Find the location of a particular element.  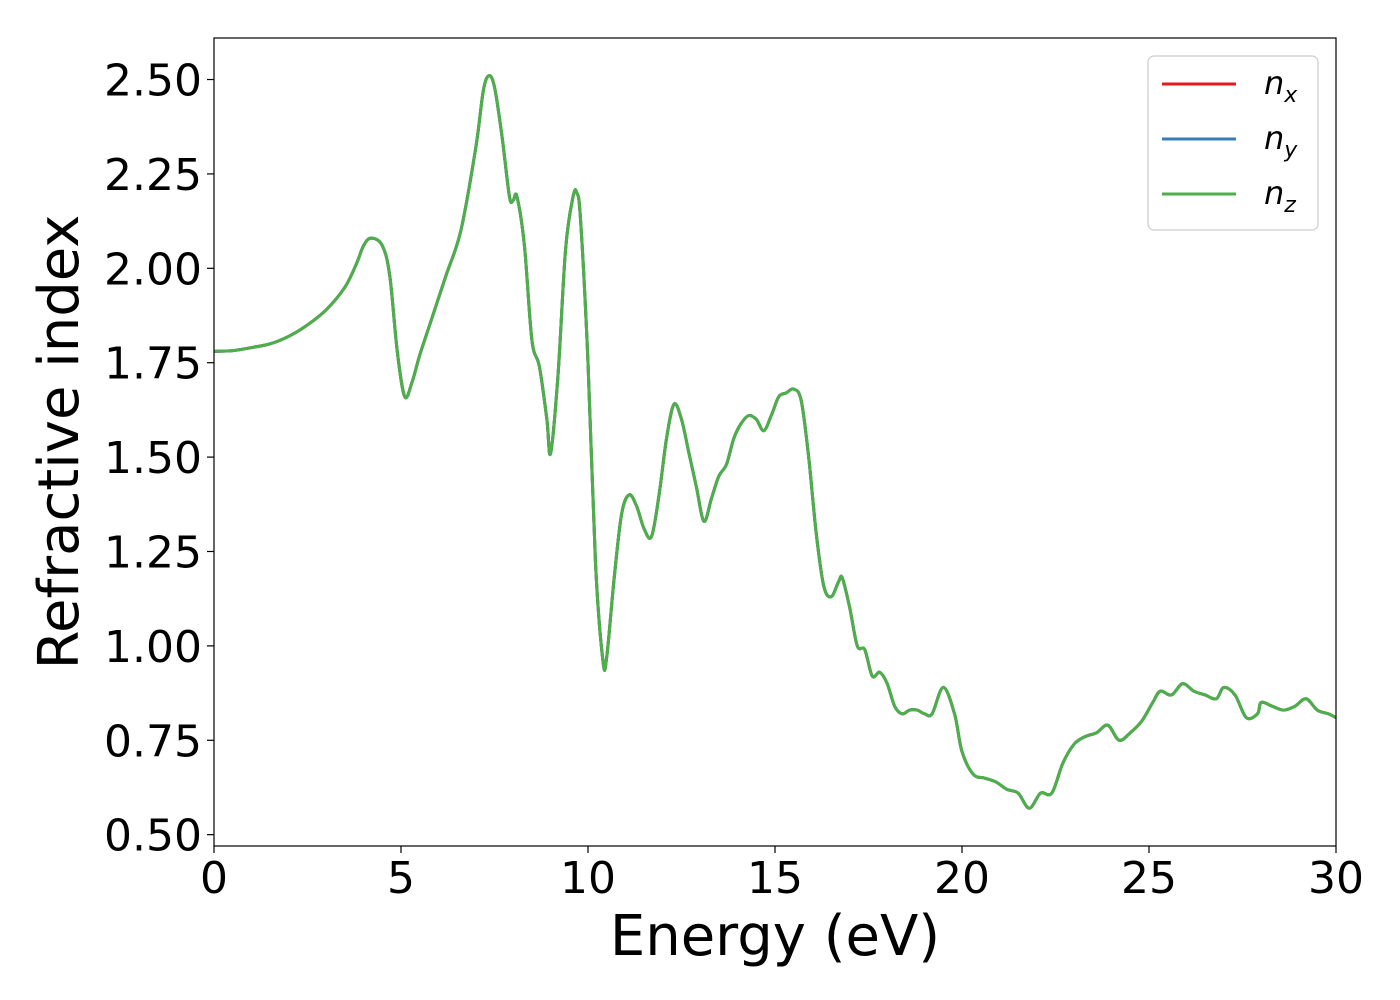

x-tick-label: 0 is located at coordinates (214, 878).